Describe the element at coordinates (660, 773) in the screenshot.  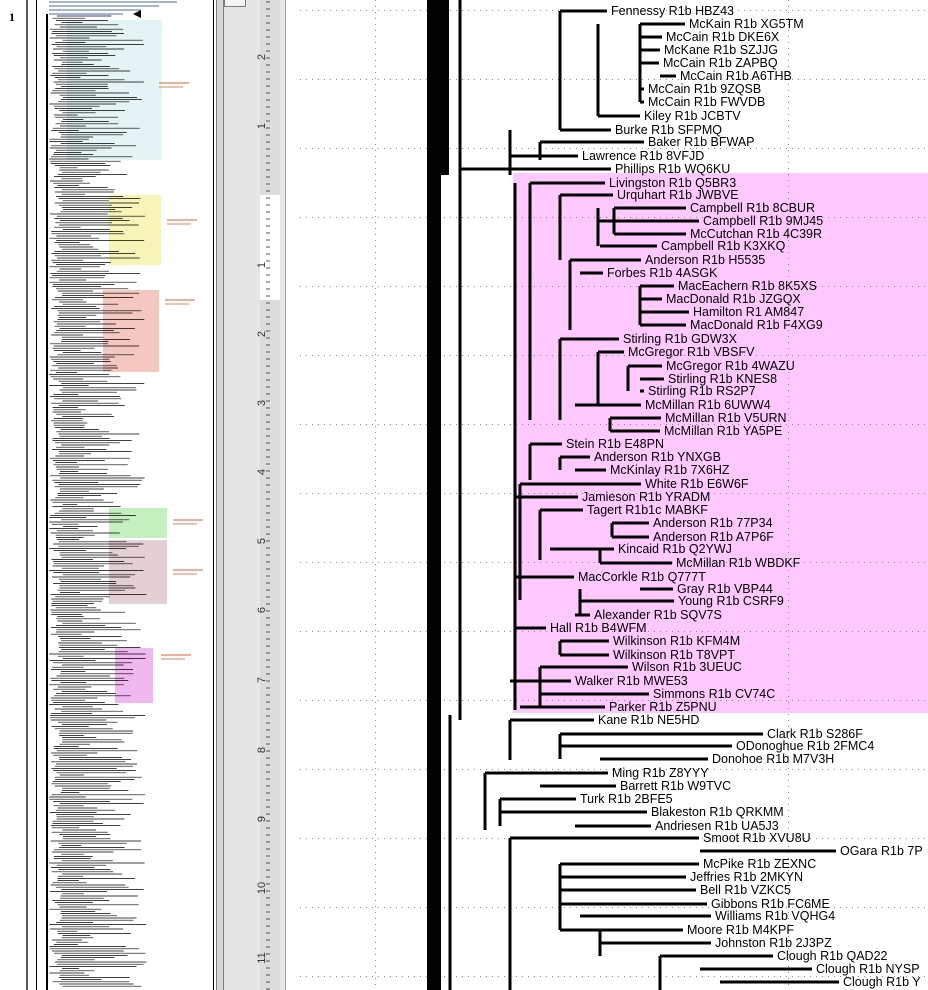
I see `leaf-label: Ming R1b Z8YYY` at that location.